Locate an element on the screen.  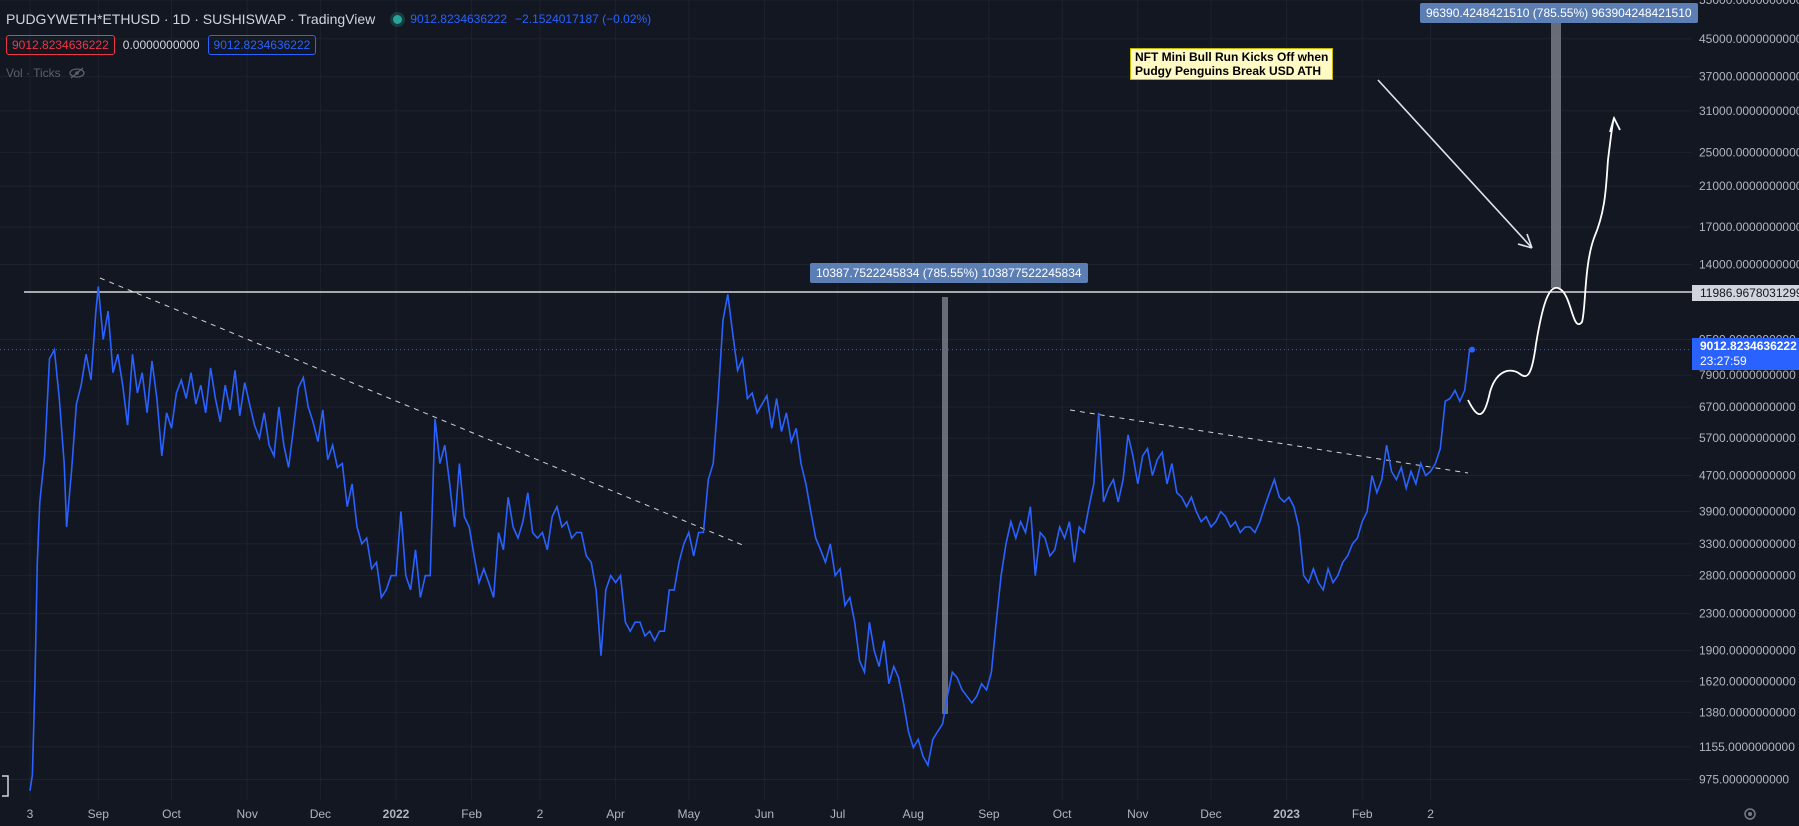
y-tick-label: 1900.0000000000 is located at coordinates (1747, 651).